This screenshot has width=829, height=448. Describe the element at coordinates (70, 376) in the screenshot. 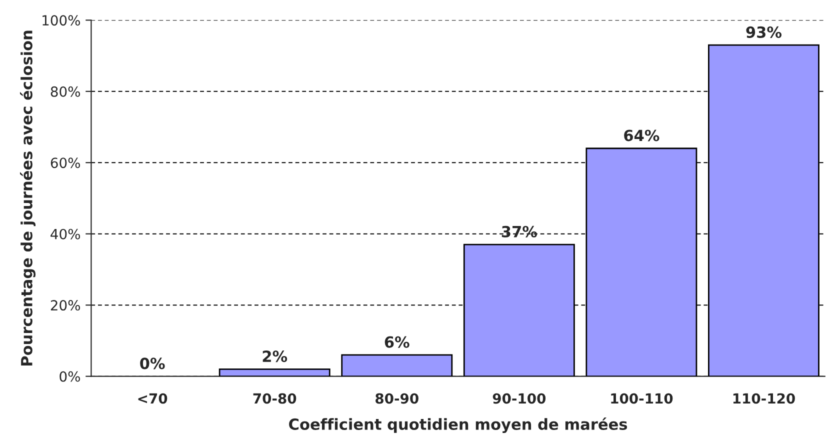

I see `y-tick-label: 0%` at that location.